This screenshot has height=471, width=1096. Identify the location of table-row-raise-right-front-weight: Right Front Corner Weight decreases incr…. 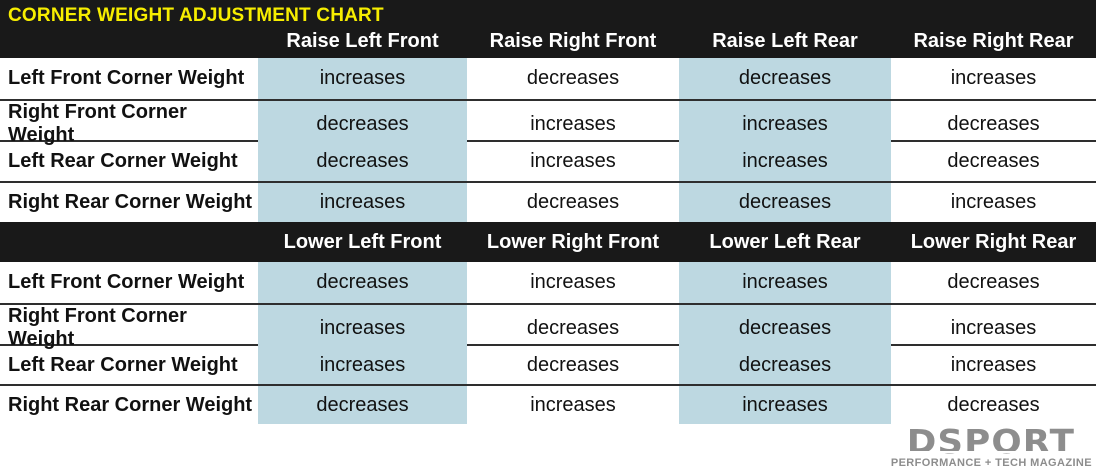
(548, 123).